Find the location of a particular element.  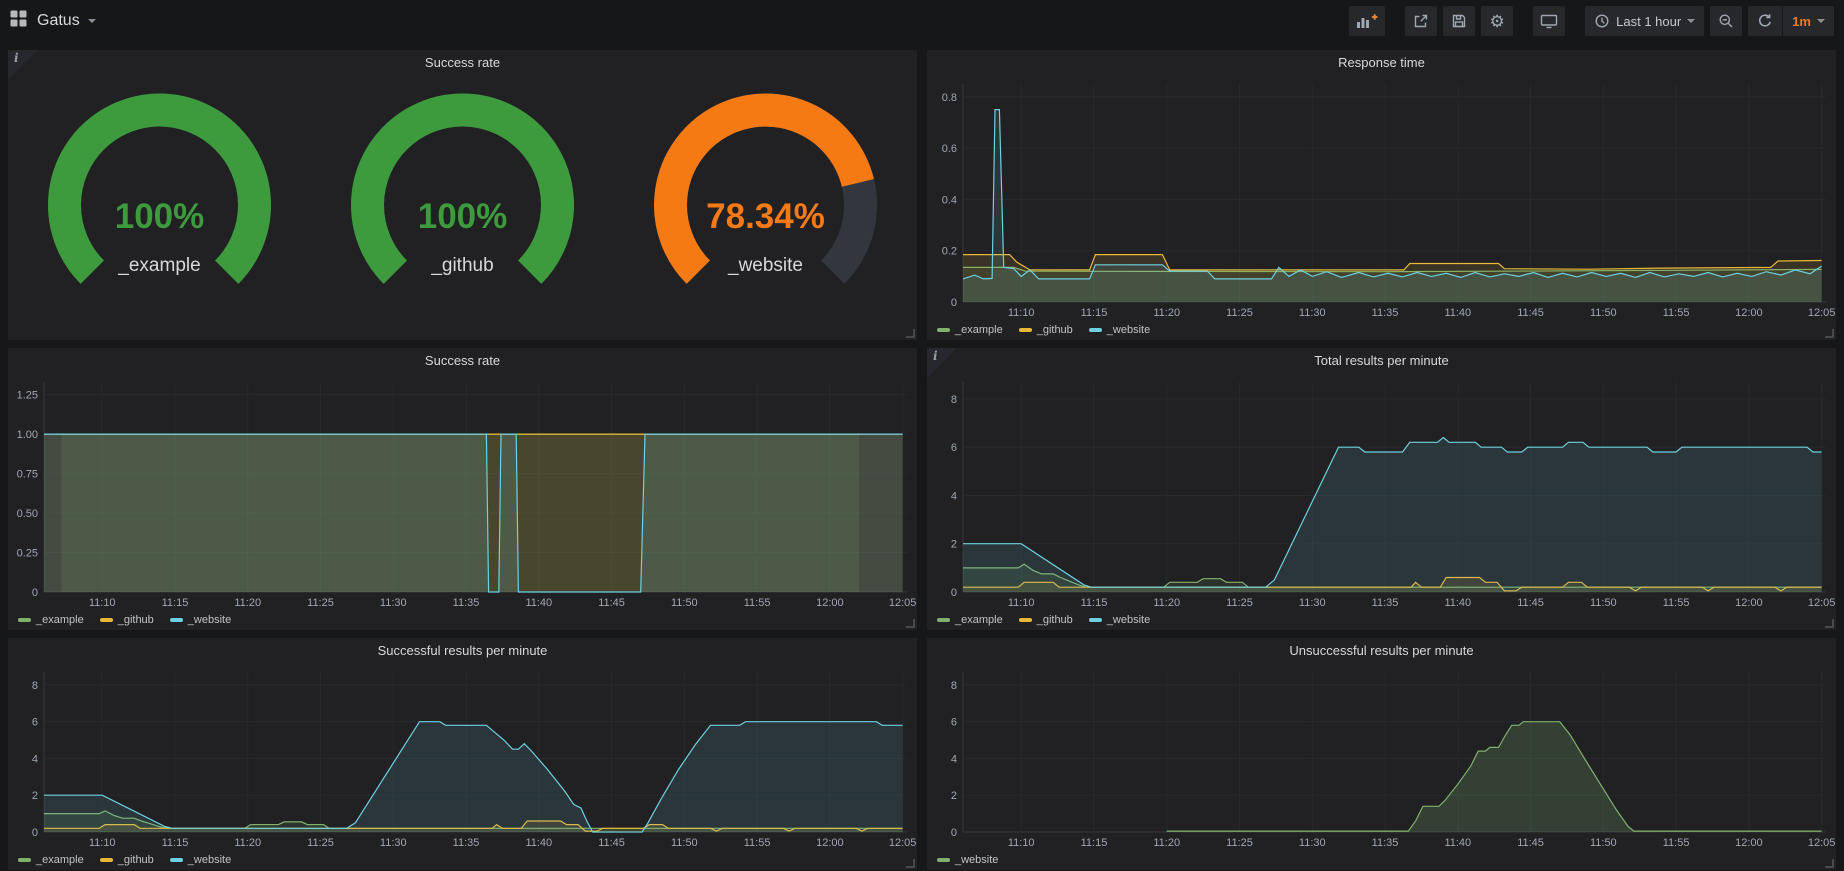

y-tick-label: 6 is located at coordinates (35, 723).